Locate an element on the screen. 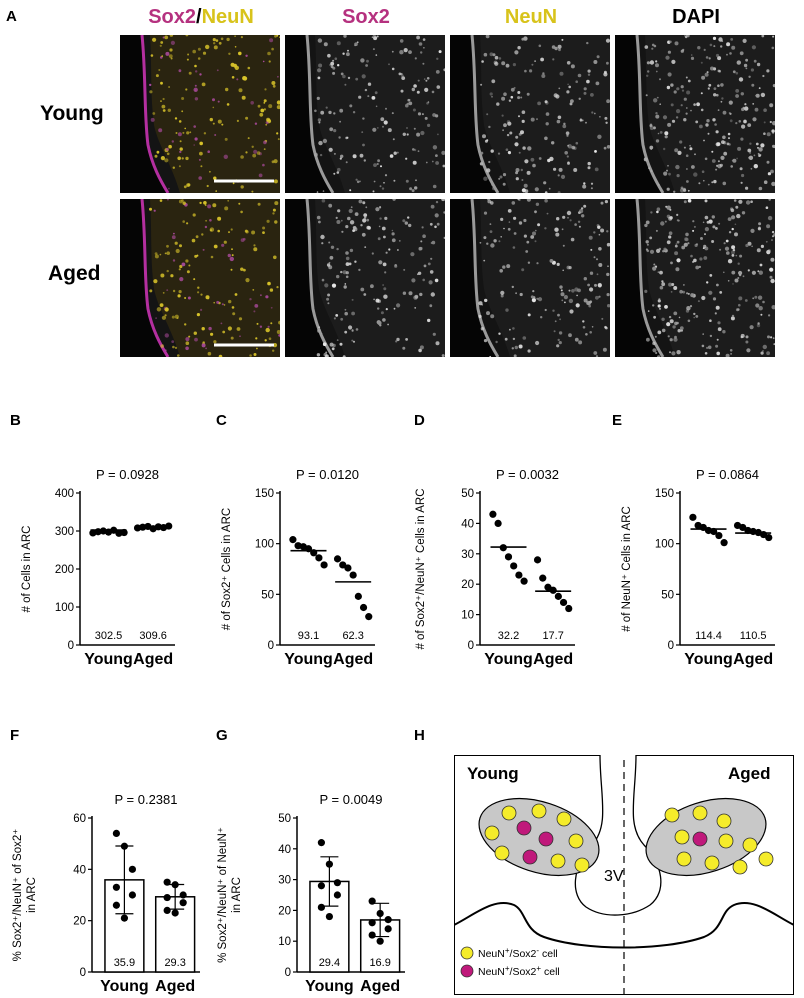 This screenshot has width=804, height=998. chart-title: P = 0.0928 is located at coordinates (127, 474).